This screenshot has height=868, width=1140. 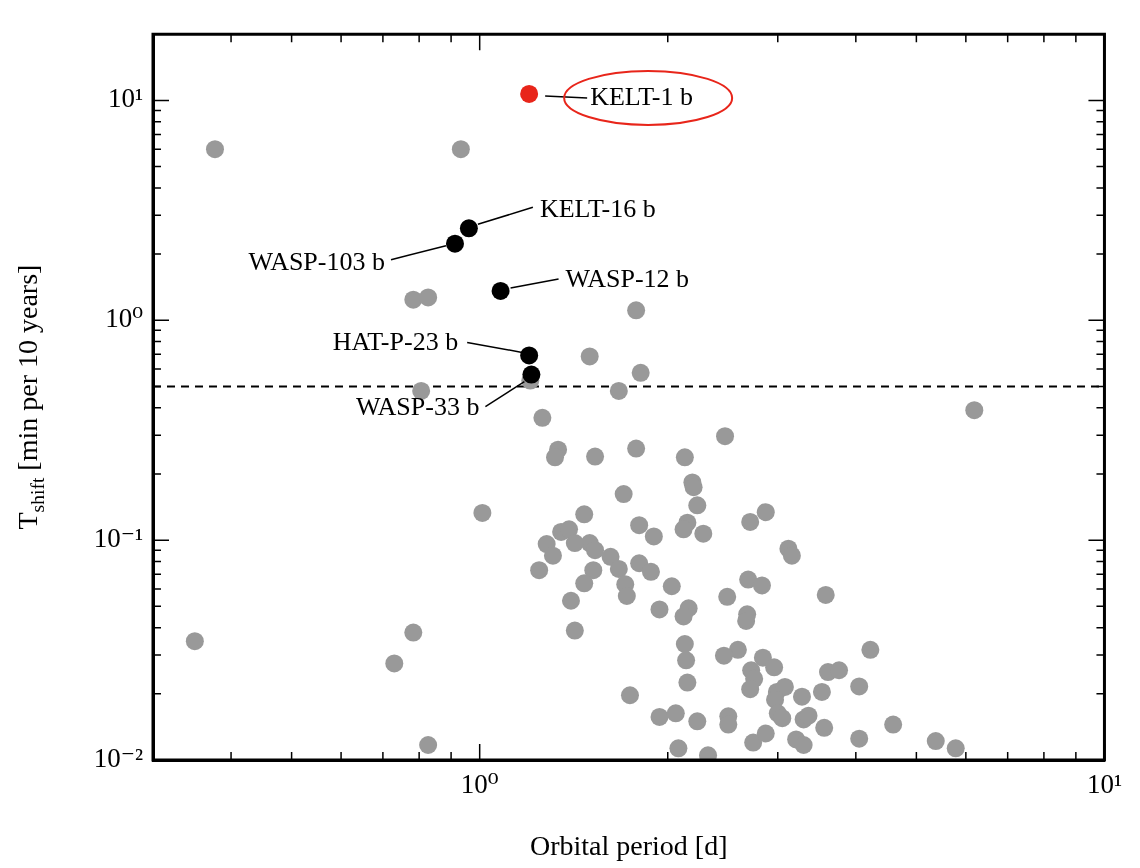 What do you see at coordinates (30, 397) in the screenshot?
I see `y-axis-title: Tshift [min per 10 years]` at bounding box center [30, 397].